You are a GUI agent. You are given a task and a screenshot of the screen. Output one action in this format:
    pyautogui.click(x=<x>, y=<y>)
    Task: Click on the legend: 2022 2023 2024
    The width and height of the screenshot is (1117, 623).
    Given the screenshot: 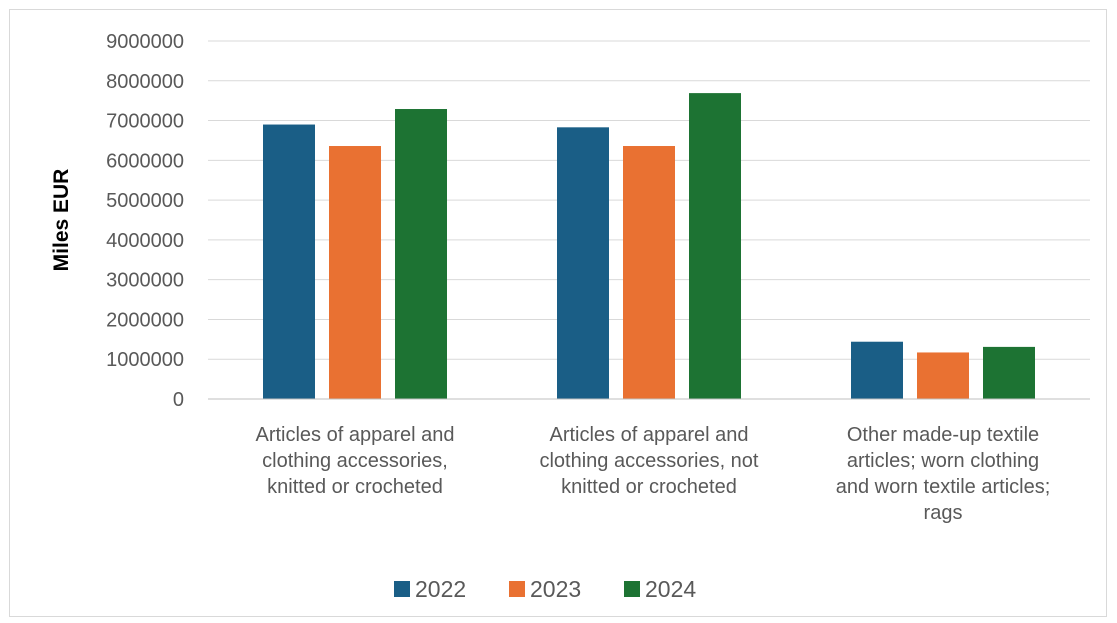 What is the action you would take?
    pyautogui.click(x=545, y=589)
    